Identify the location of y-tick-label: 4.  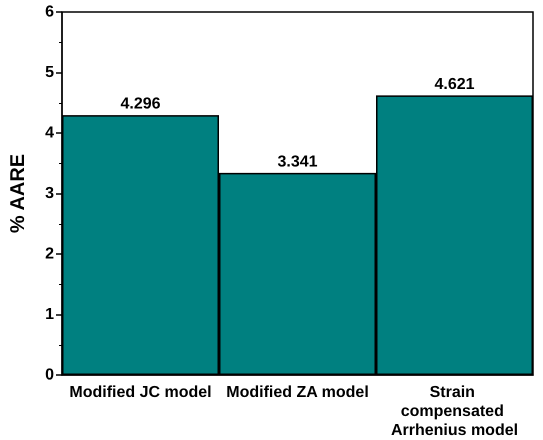
(49, 133).